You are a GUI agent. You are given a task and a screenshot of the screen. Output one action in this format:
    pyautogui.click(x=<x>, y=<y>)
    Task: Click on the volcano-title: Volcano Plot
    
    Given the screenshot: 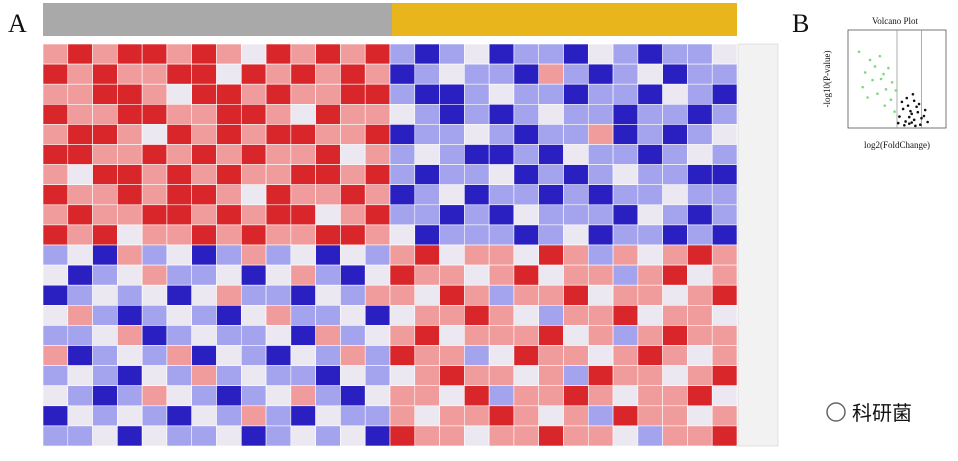 What is the action you would take?
    pyautogui.click(x=895, y=21)
    